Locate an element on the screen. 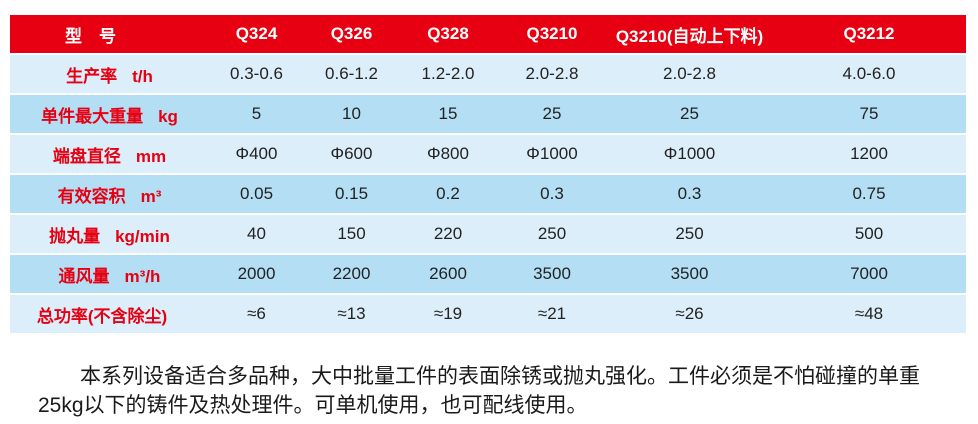  table-row-ventilation: 通风量 m³/h 2000 2200 2600 3500 3500 7000 is located at coordinates (488, 274).